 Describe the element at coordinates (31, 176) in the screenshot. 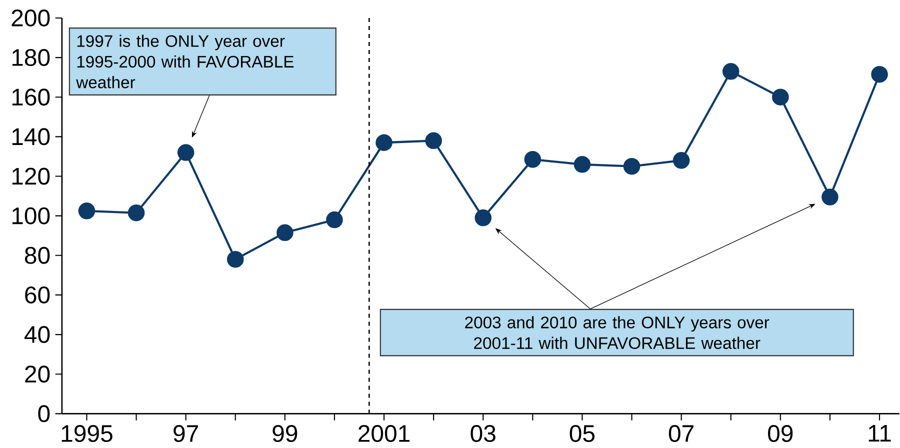

I see `y-tick-label: 120` at that location.